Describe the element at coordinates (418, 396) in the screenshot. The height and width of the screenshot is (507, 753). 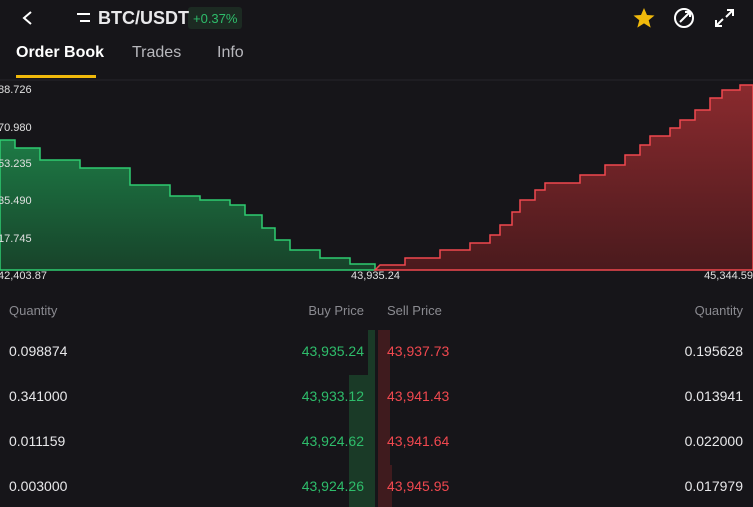
I see `order-cell: 43,941.43` at that location.